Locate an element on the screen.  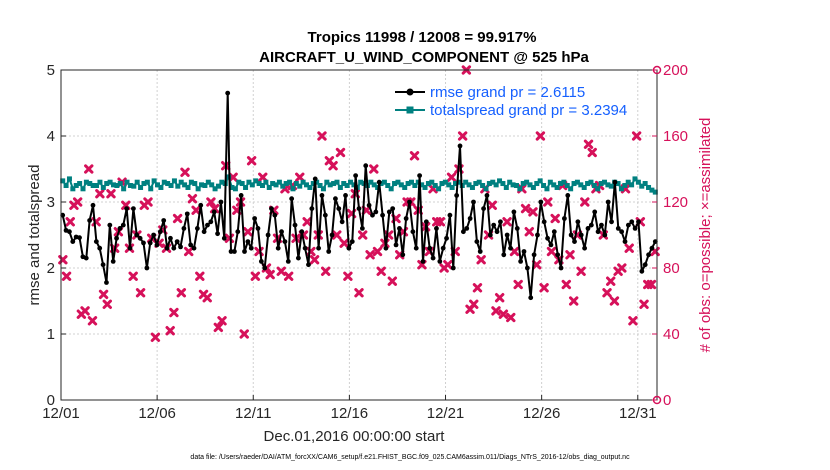
legend-rmse-label: rmse grand pr = 2.6115 is located at coordinates (507, 92).